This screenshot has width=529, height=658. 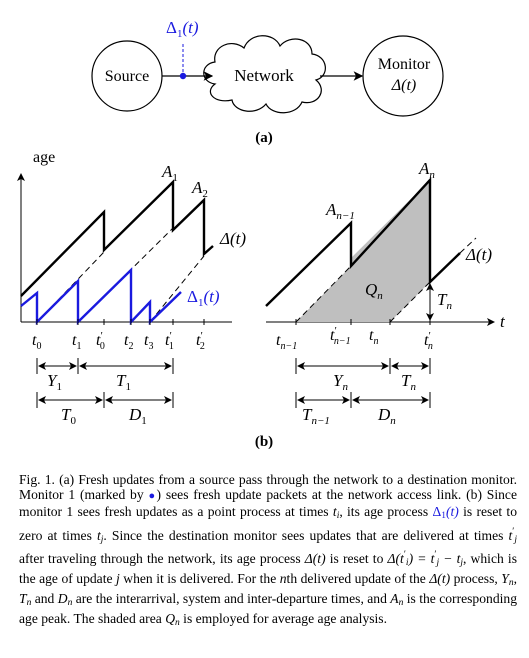 What do you see at coordinates (264, 442) in the screenshot?
I see `panel-b-label: (b)` at bounding box center [264, 442].